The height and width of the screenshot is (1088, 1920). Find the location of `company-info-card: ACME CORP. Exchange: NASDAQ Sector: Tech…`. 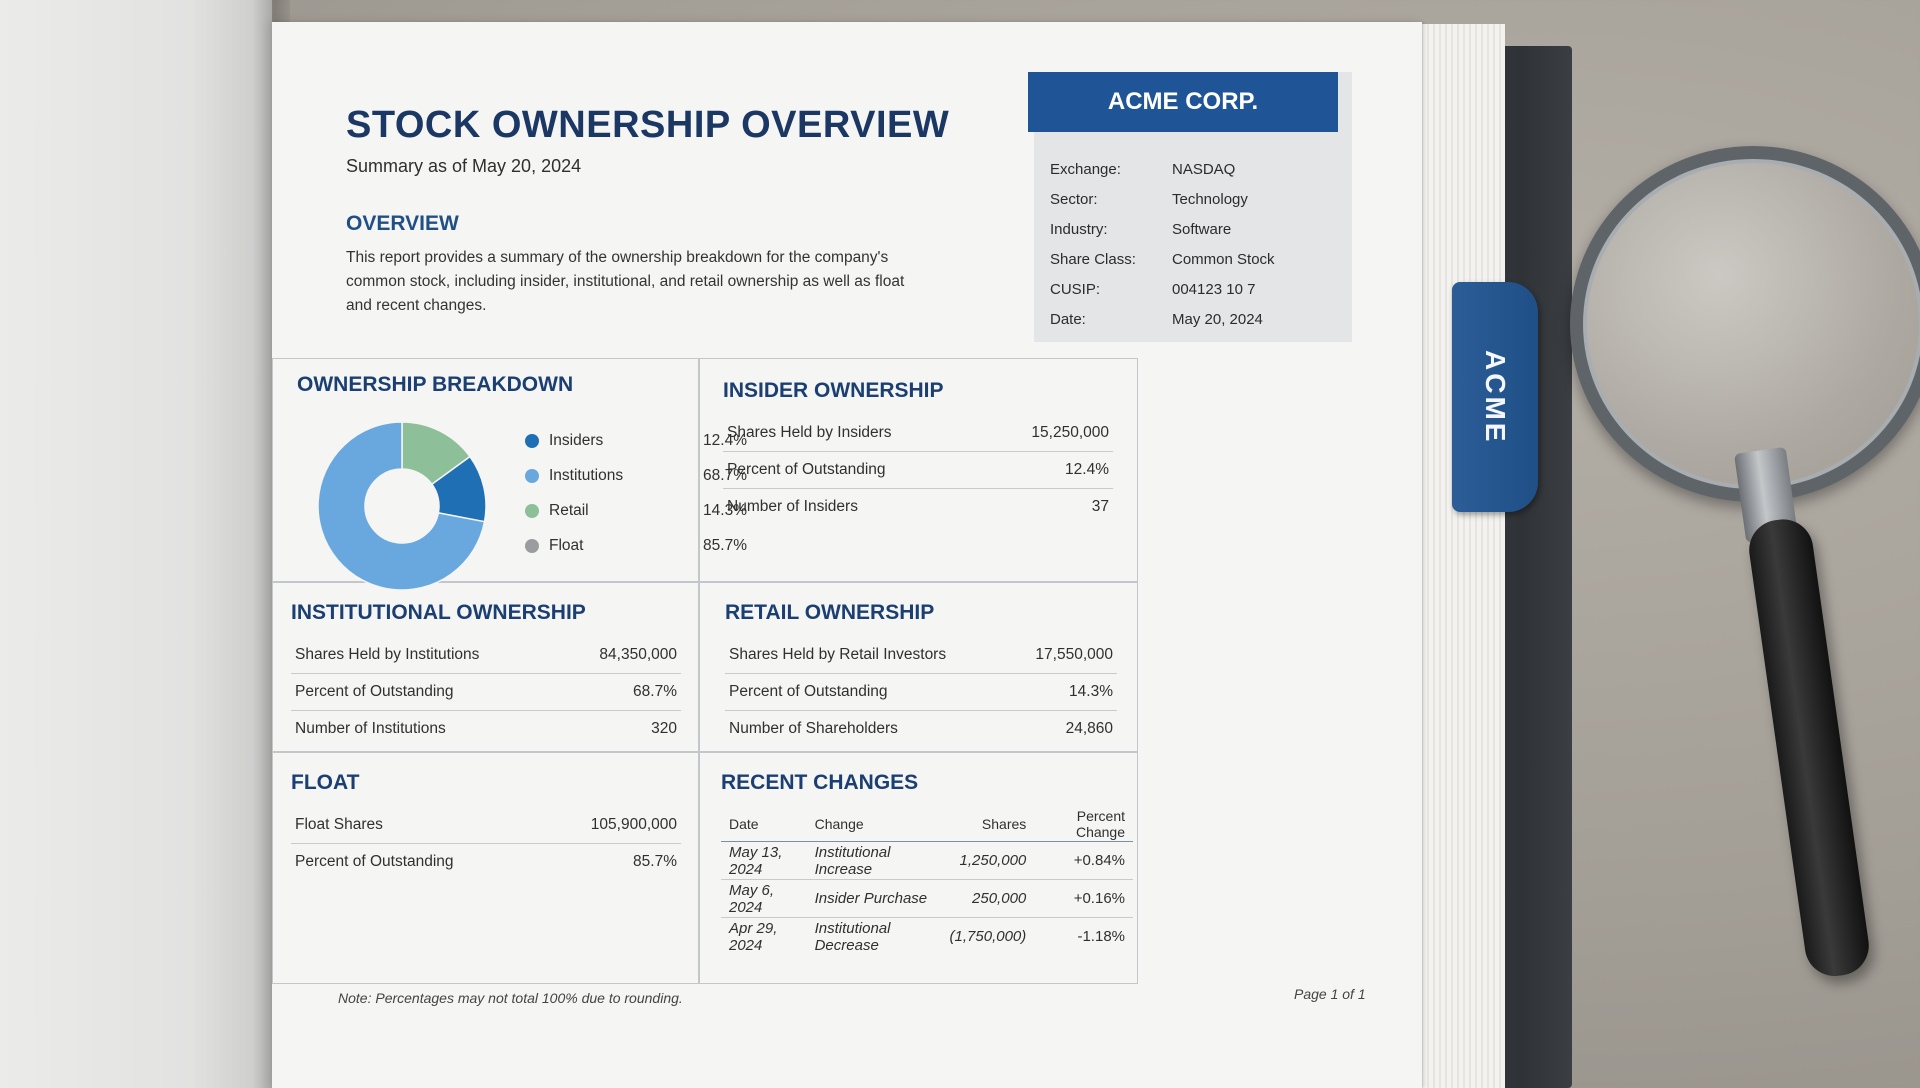

company-info-card: ACME CORP. Exchange: NASDAQ Sector: Tech… is located at coordinates (1190, 207).